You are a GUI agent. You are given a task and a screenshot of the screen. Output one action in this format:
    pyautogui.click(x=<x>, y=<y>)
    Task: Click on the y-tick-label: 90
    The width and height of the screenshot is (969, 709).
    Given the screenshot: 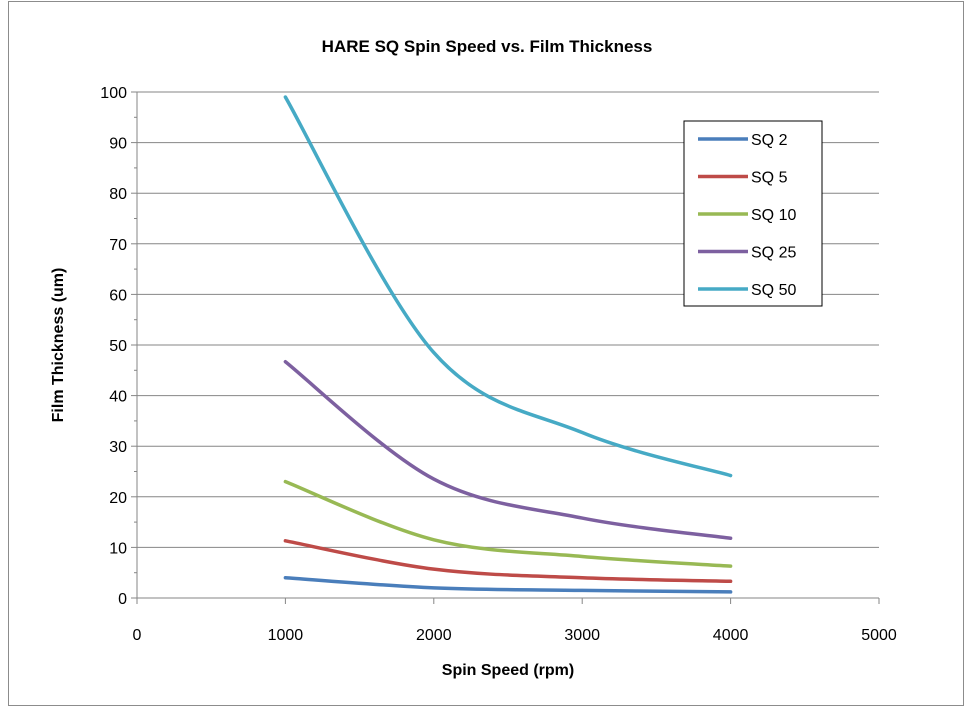 What is the action you would take?
    pyautogui.click(x=118, y=144)
    